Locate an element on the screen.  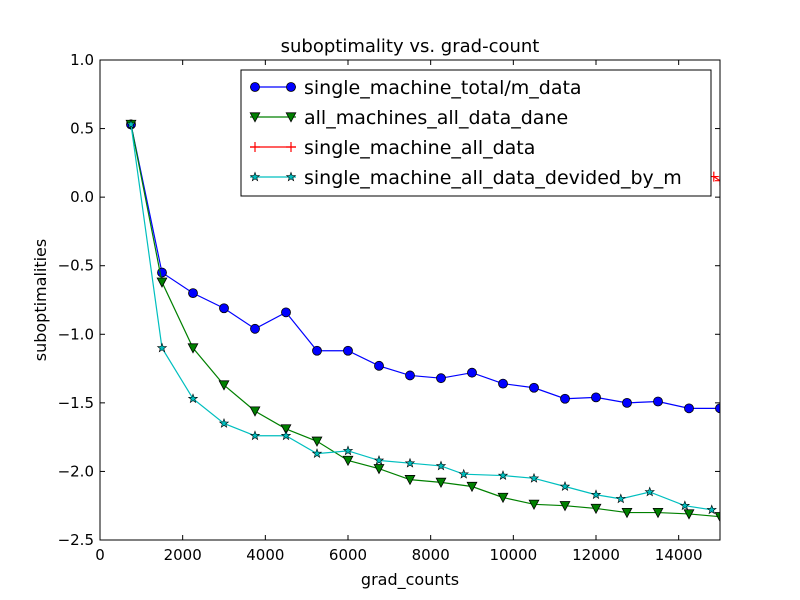
y-tick-label: −1.5 is located at coordinates (76, 403).